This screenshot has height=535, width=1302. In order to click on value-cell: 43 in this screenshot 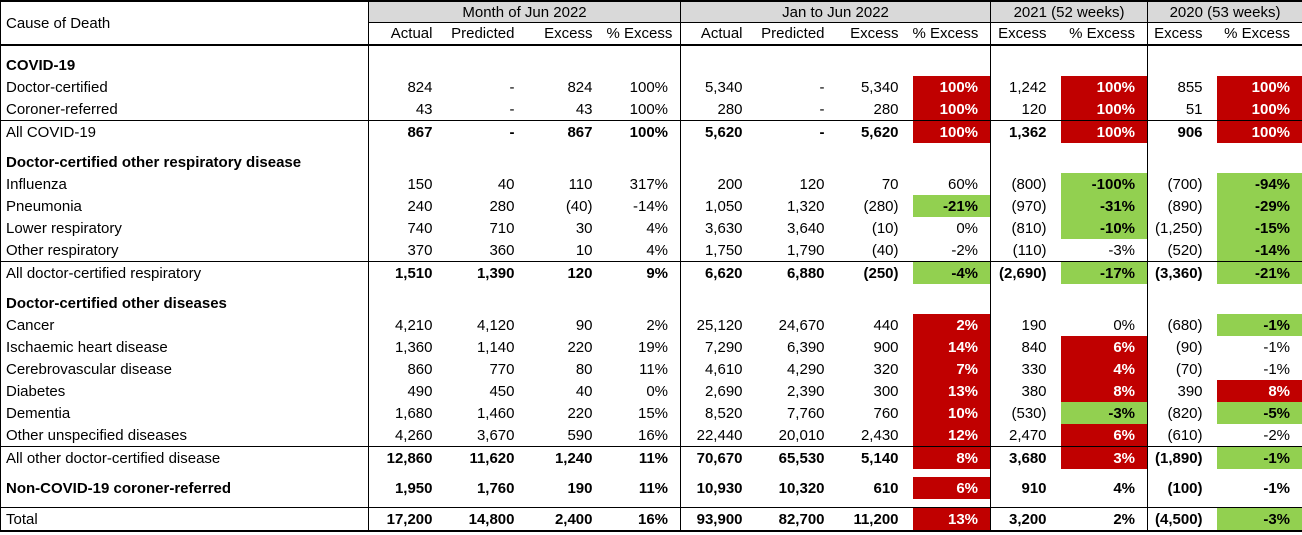, I will do `click(407, 109)`.